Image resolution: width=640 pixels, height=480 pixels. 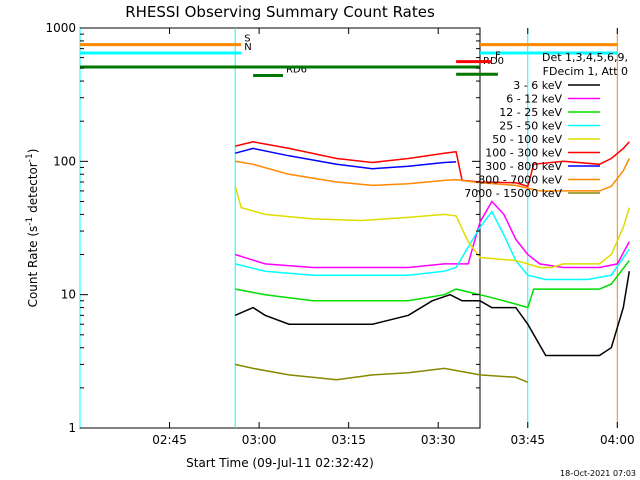 I want to click on legend-entry-label-8: 7000 - 15000 keV, so click(x=513, y=193).